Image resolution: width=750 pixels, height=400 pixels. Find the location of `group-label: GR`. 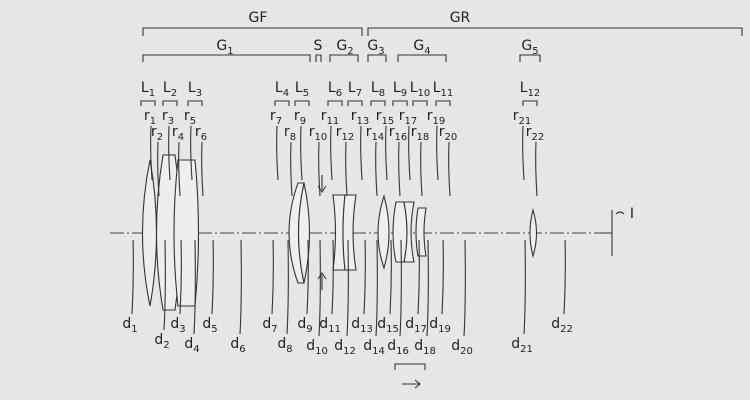

group-label: GR is located at coordinates (460, 18).